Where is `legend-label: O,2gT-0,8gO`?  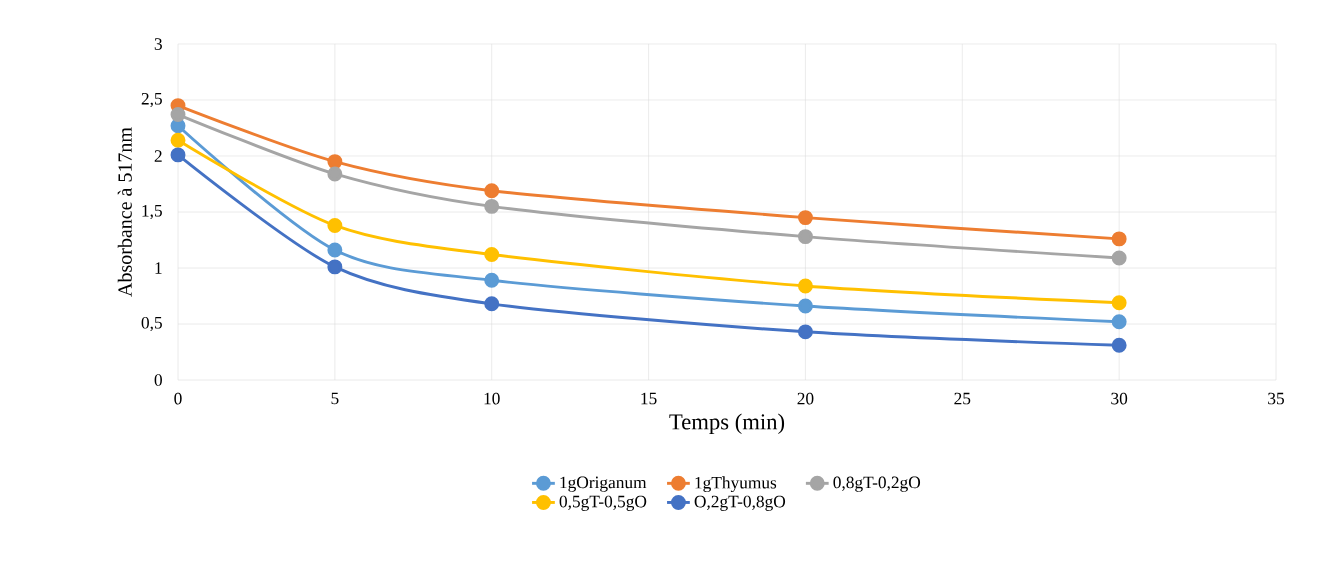 legend-label: O,2gT-0,8gO is located at coordinates (740, 503).